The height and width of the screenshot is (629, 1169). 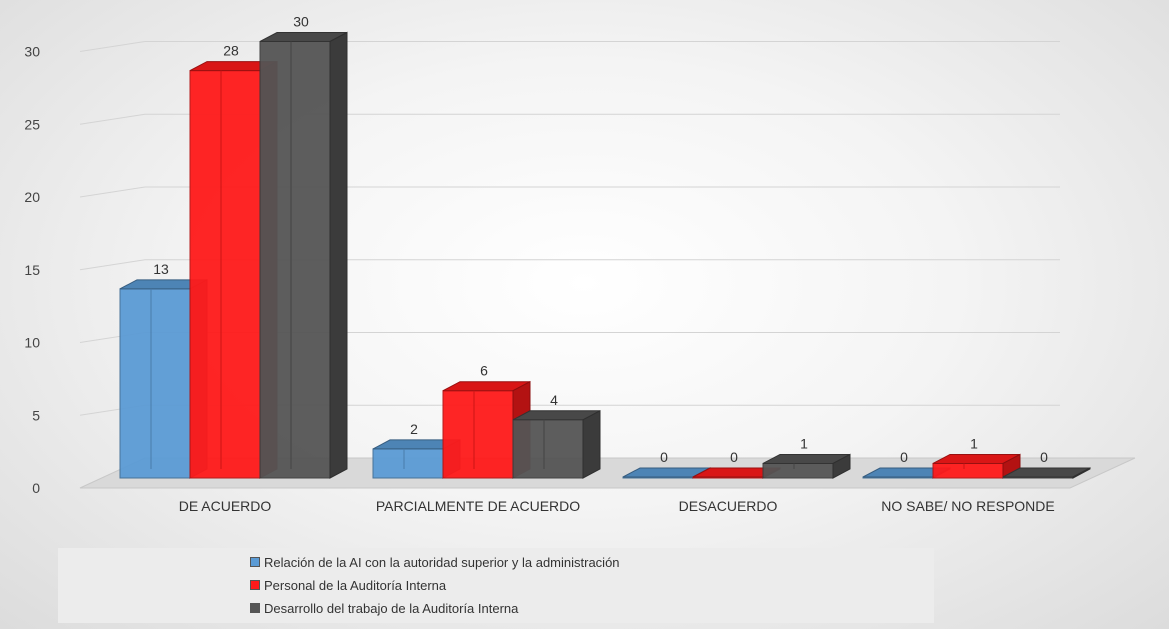 What do you see at coordinates (36, 415) in the screenshot?
I see `y-tick-label-5: 5` at bounding box center [36, 415].